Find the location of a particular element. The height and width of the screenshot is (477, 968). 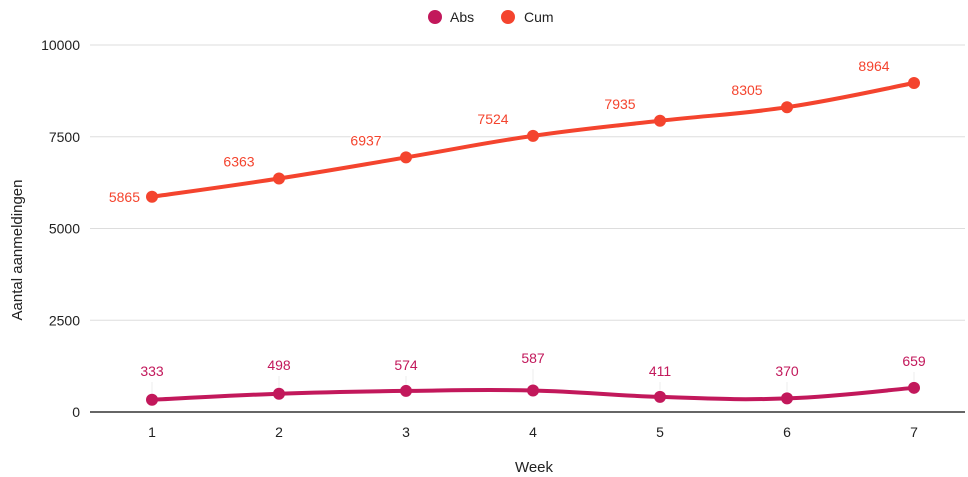

data-label: 7935 is located at coordinates (619, 104).